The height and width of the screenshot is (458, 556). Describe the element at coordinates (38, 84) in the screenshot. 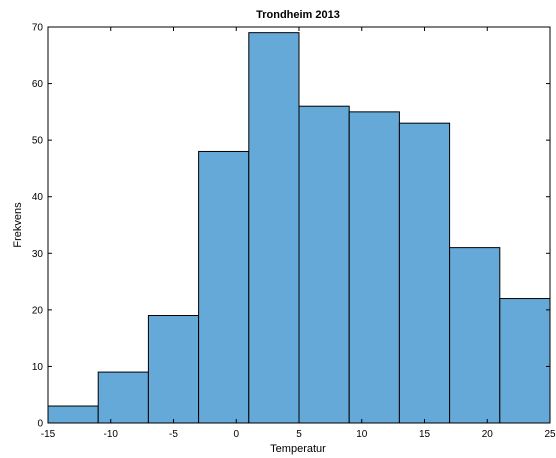

I see `y-tick-label: 60` at that location.